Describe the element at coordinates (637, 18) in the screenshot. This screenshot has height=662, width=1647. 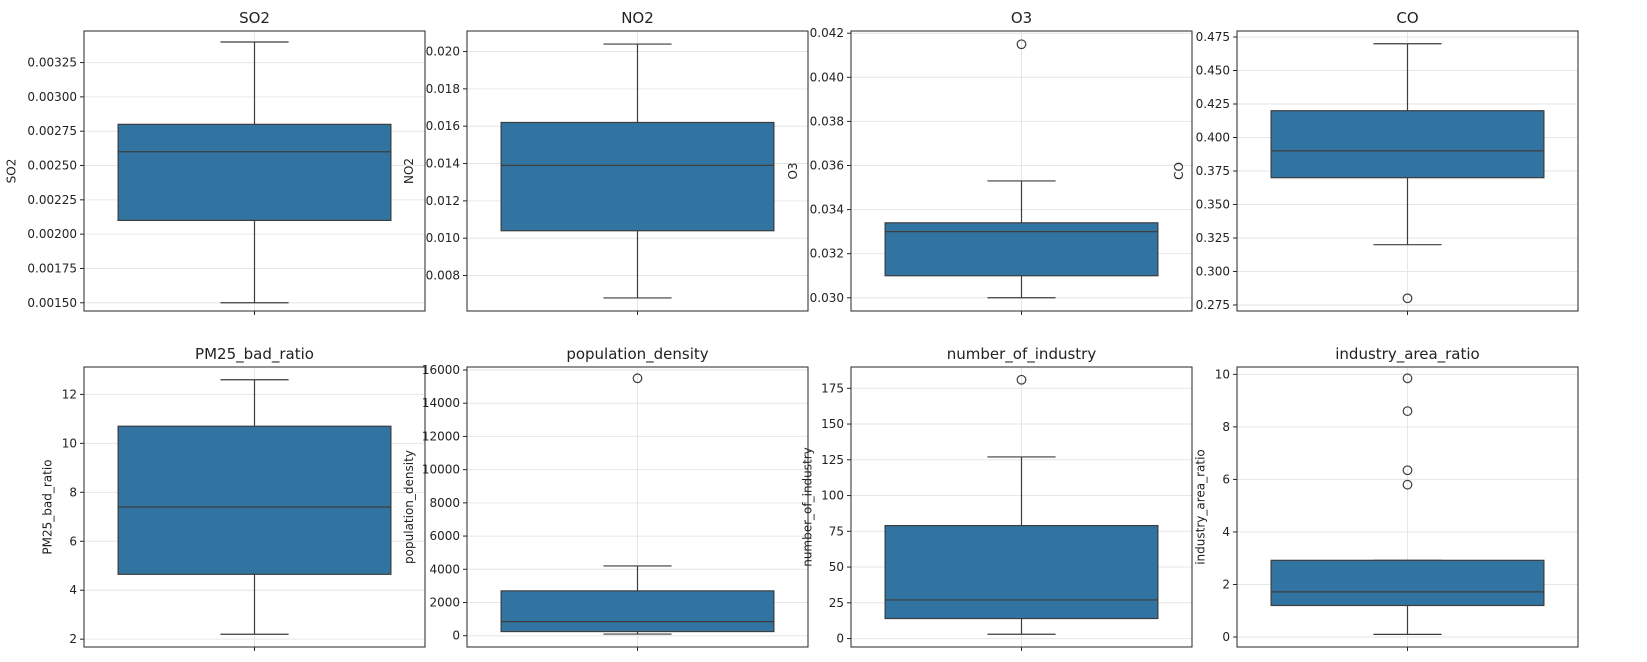
I see `chart-2-title: NO2` at that location.